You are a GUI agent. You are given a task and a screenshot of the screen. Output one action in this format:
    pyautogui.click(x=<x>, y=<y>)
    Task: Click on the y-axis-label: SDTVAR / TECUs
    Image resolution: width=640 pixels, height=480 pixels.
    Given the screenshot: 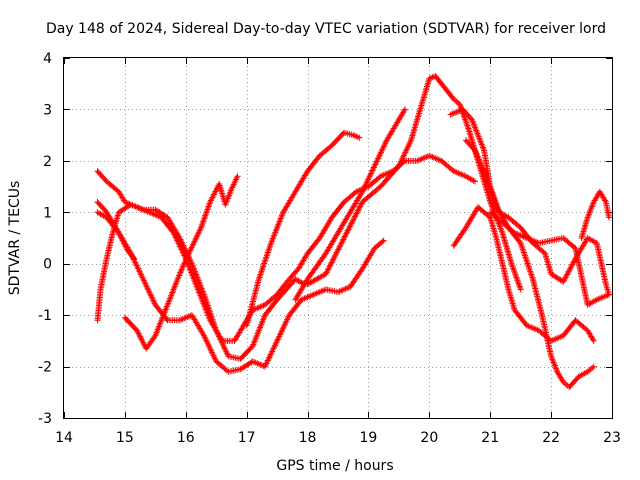 What is the action you would take?
    pyautogui.click(x=15, y=238)
    